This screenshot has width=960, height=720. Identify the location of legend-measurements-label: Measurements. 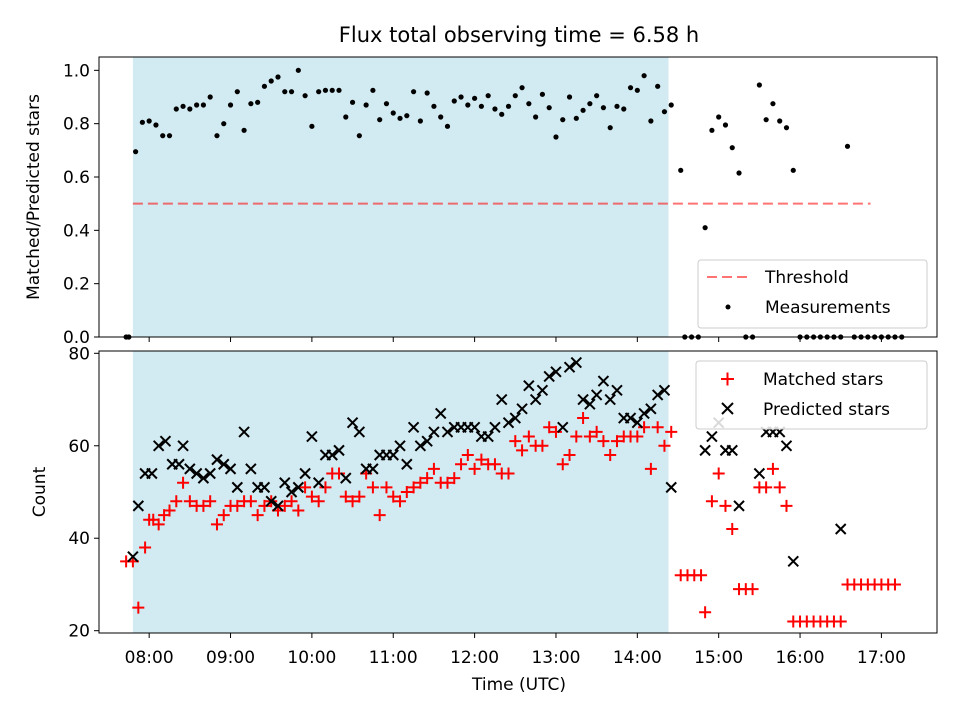
(828, 308).